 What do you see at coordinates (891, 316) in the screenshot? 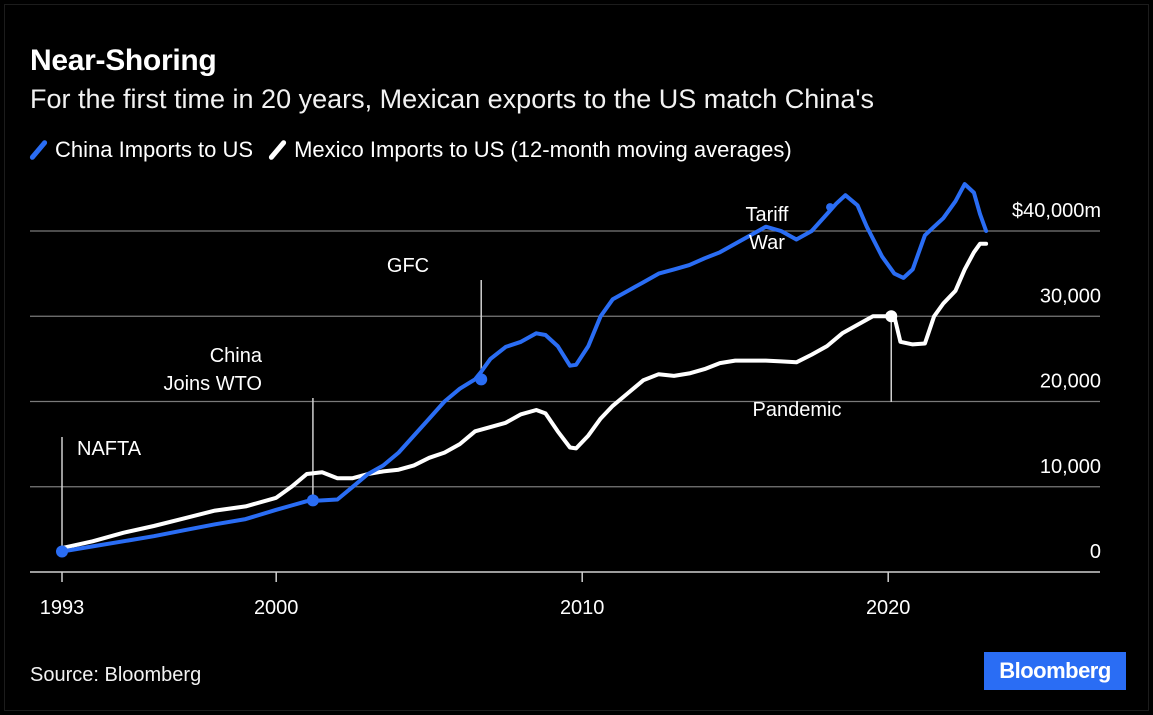
I see `annotation-marker-pandemic` at bounding box center [891, 316].